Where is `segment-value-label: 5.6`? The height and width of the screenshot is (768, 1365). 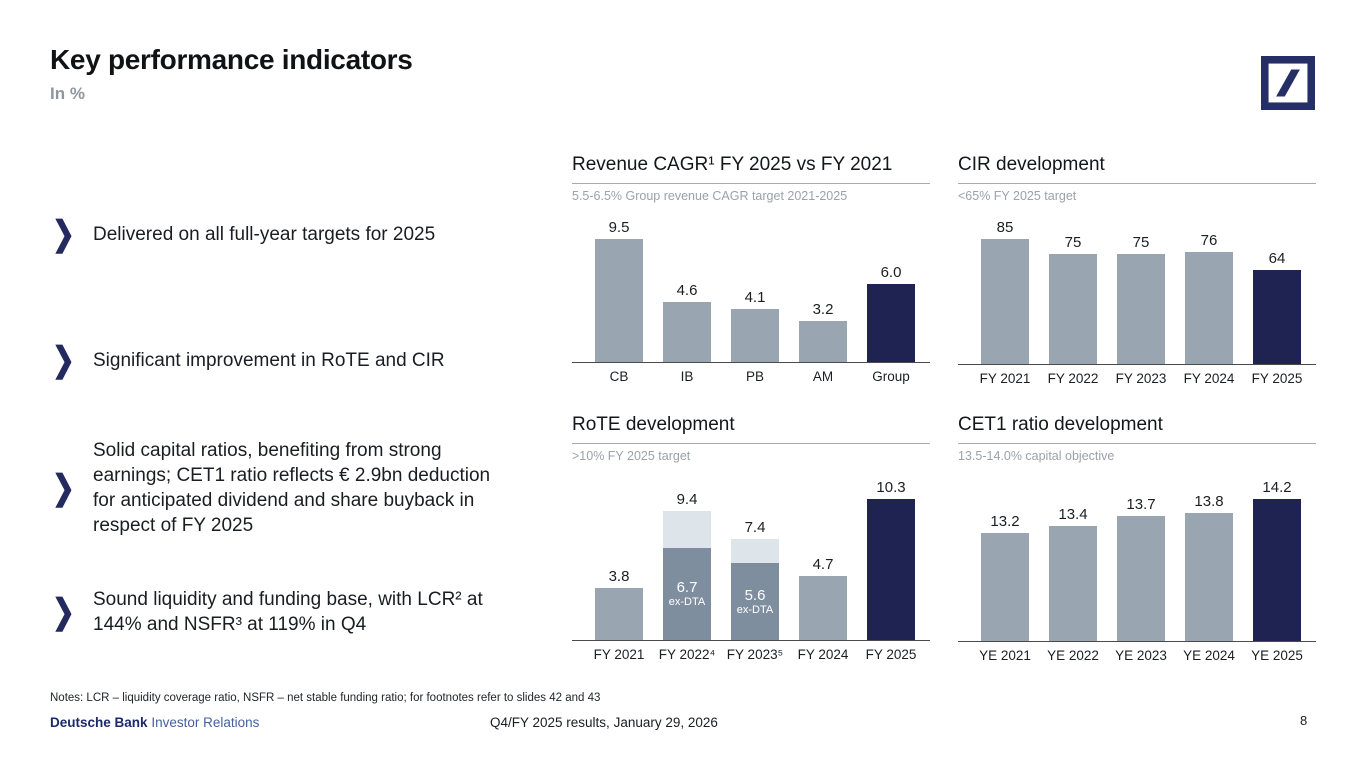 segment-value-label: 5.6 is located at coordinates (755, 595).